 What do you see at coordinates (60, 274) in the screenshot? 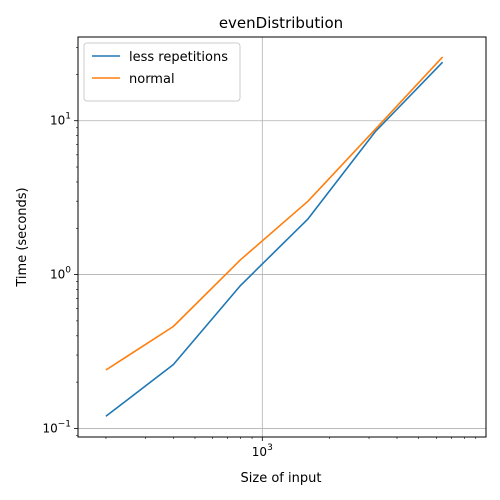
I see `y-tick-label: 10⁰` at bounding box center [60, 274].